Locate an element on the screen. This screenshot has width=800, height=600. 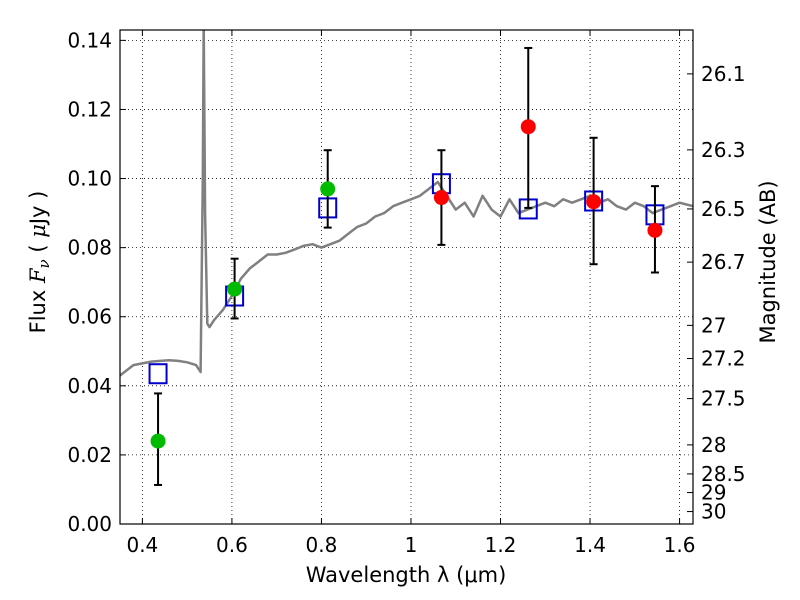
y-tick-label: 0.06 is located at coordinates (89, 317).